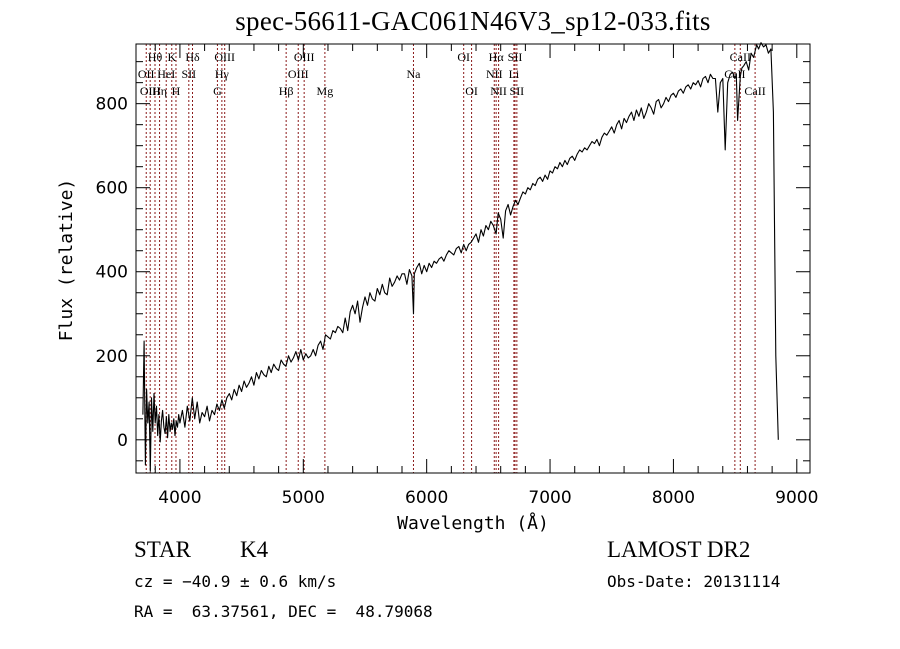 Image resolution: width=900 pixels, height=649 pixels. What do you see at coordinates (222, 74) in the screenshot?
I see `line-marker-label: Hγ` at bounding box center [222, 74].